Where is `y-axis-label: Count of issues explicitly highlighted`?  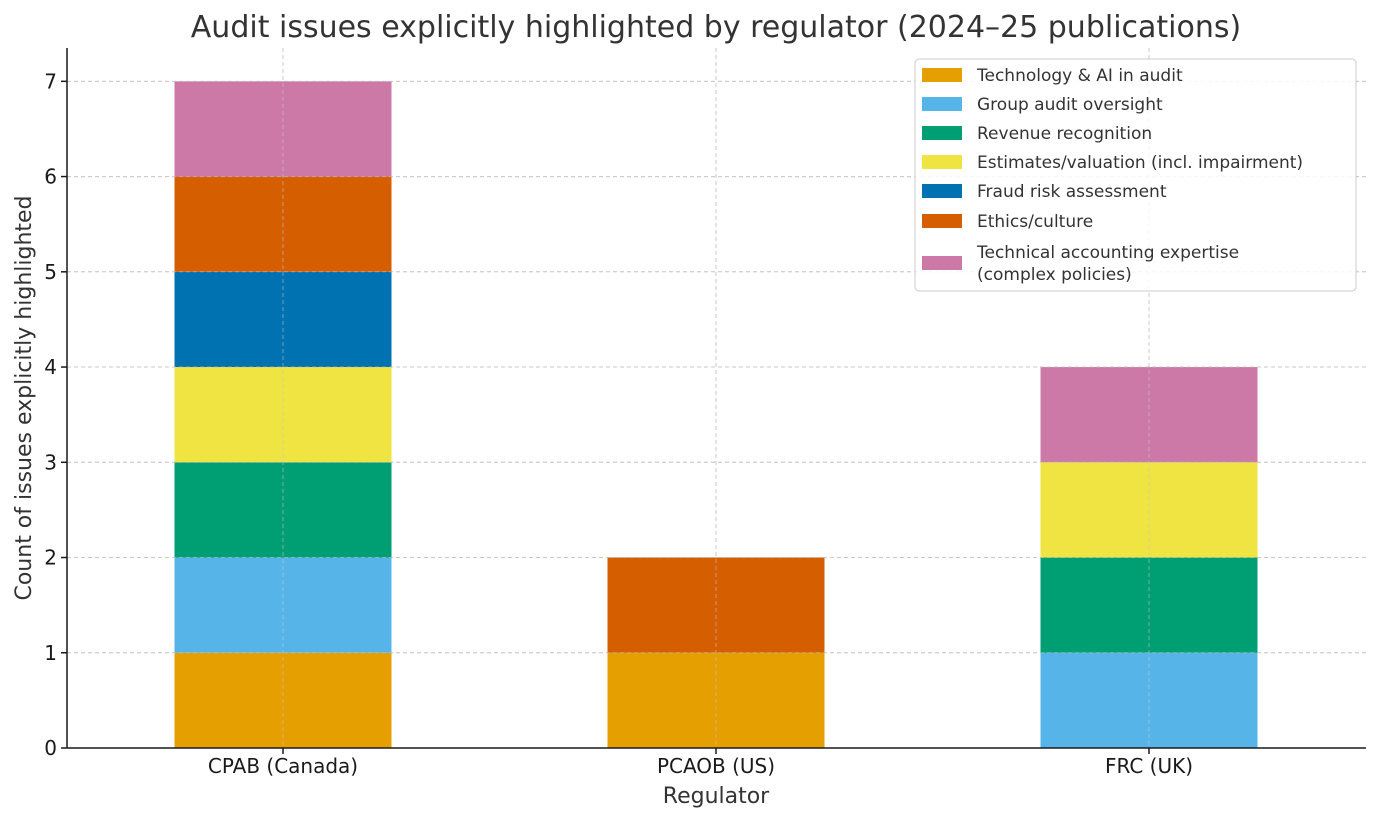 y-axis-label: Count of issues explicitly highlighted is located at coordinates (24, 397).